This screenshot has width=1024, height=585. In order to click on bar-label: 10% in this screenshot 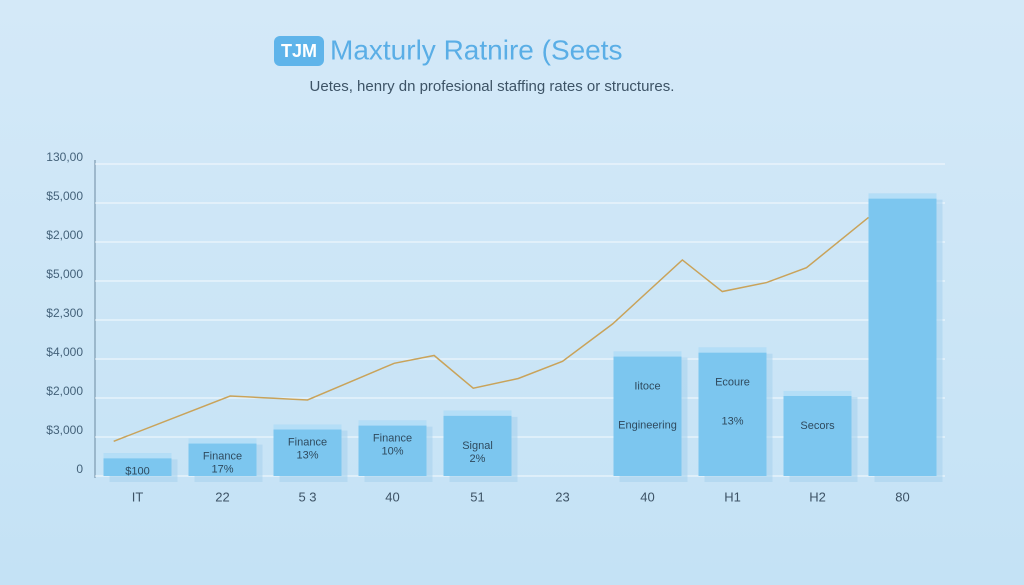, I will do `click(392, 452)`.